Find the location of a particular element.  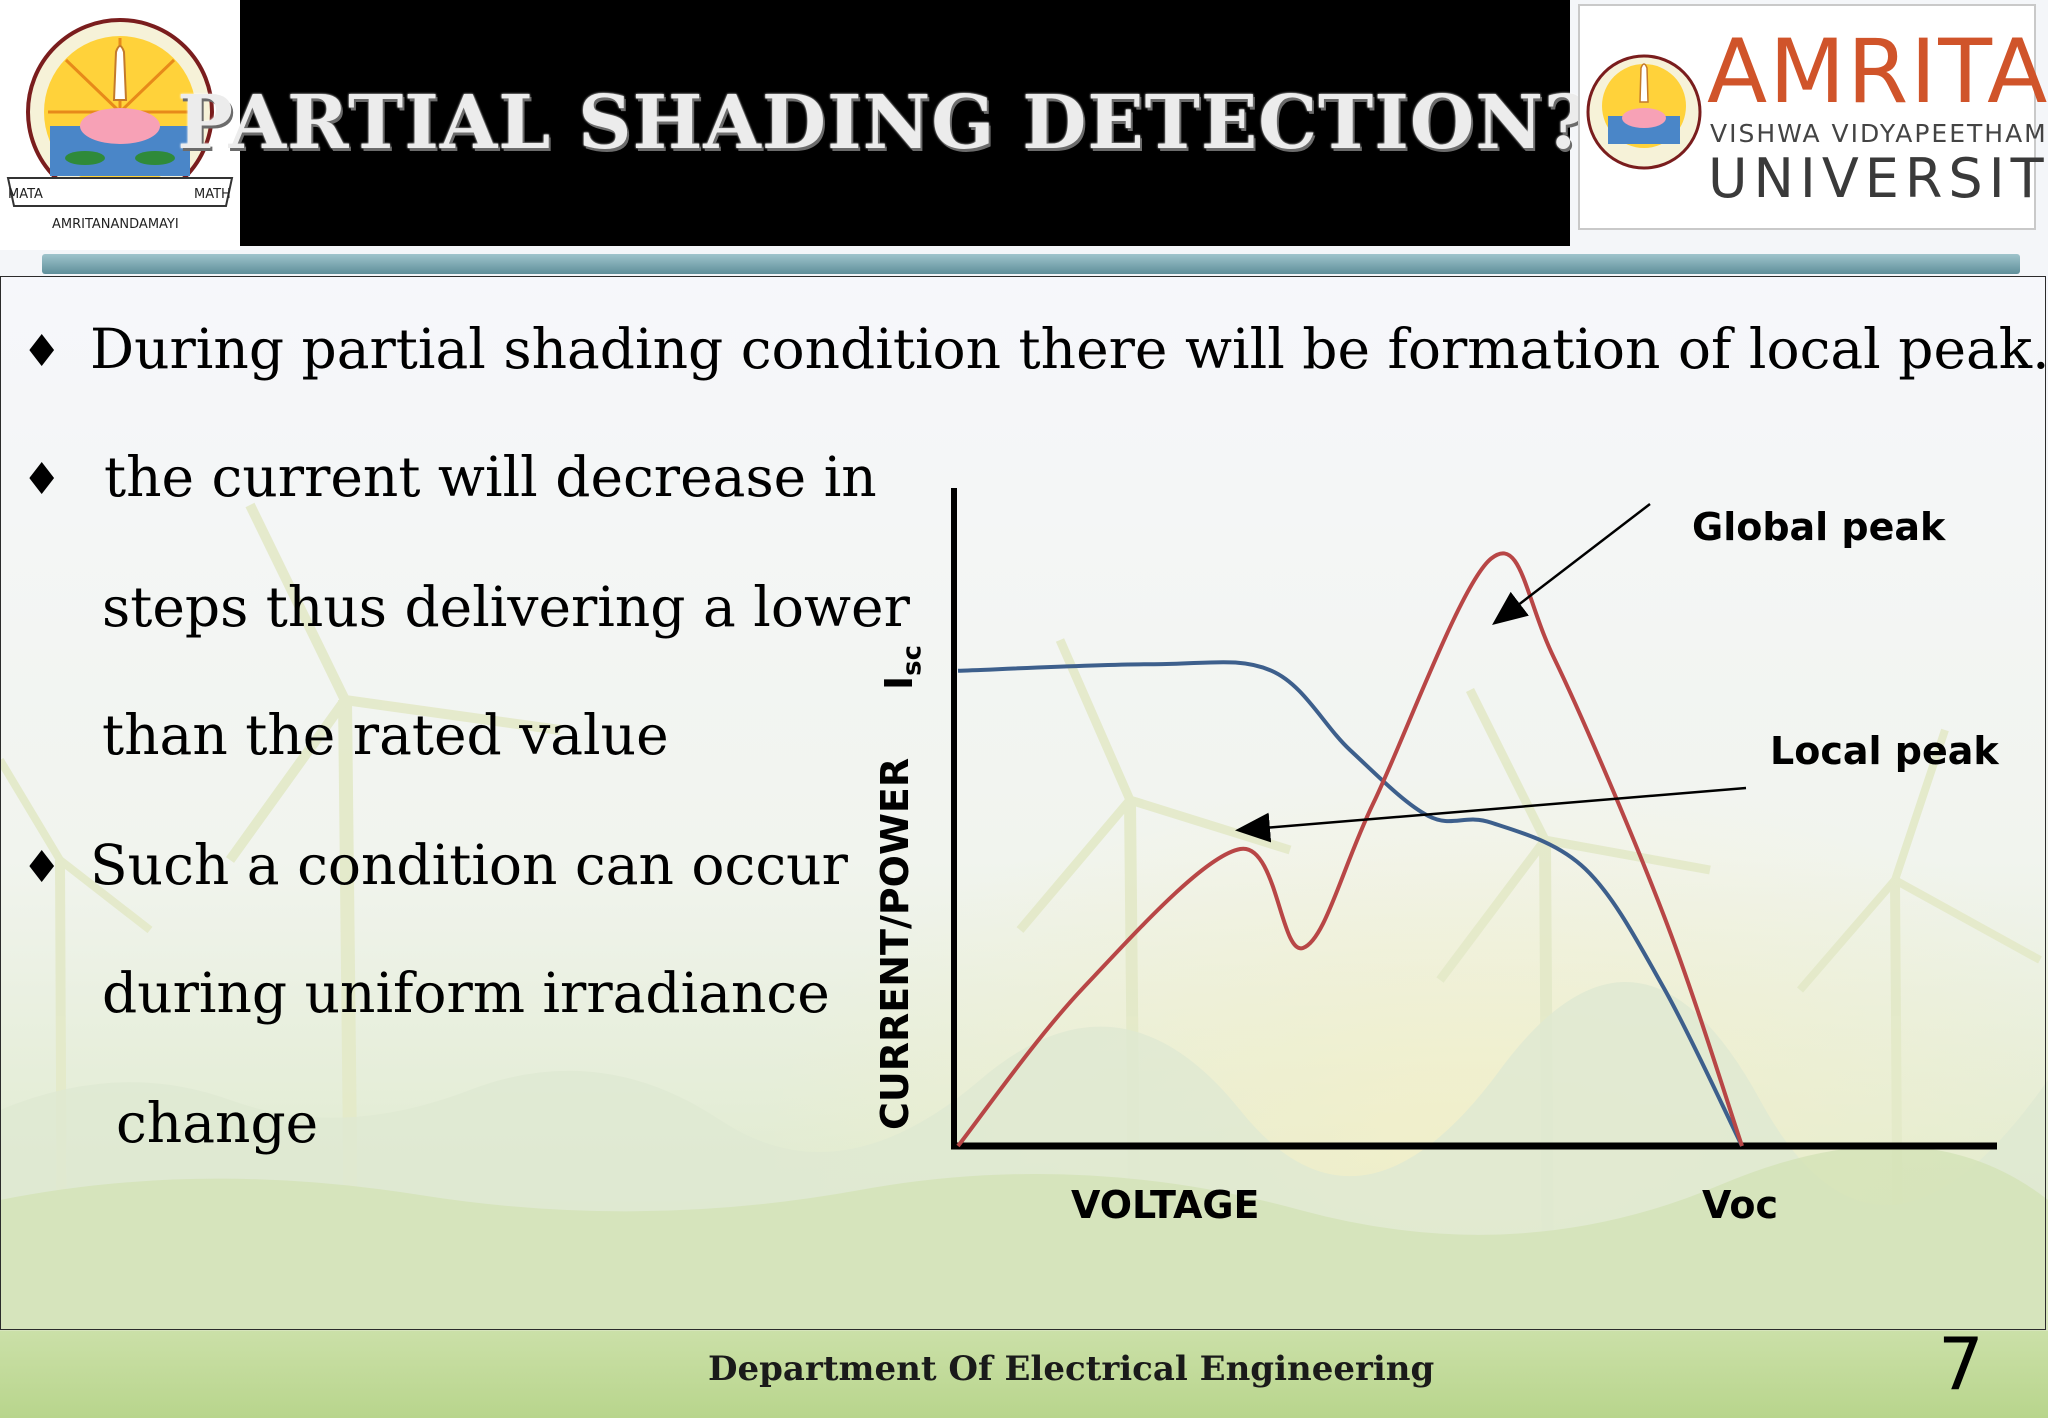

svg-text: AMRITANANDAMAYI is located at coordinates (115, 224).